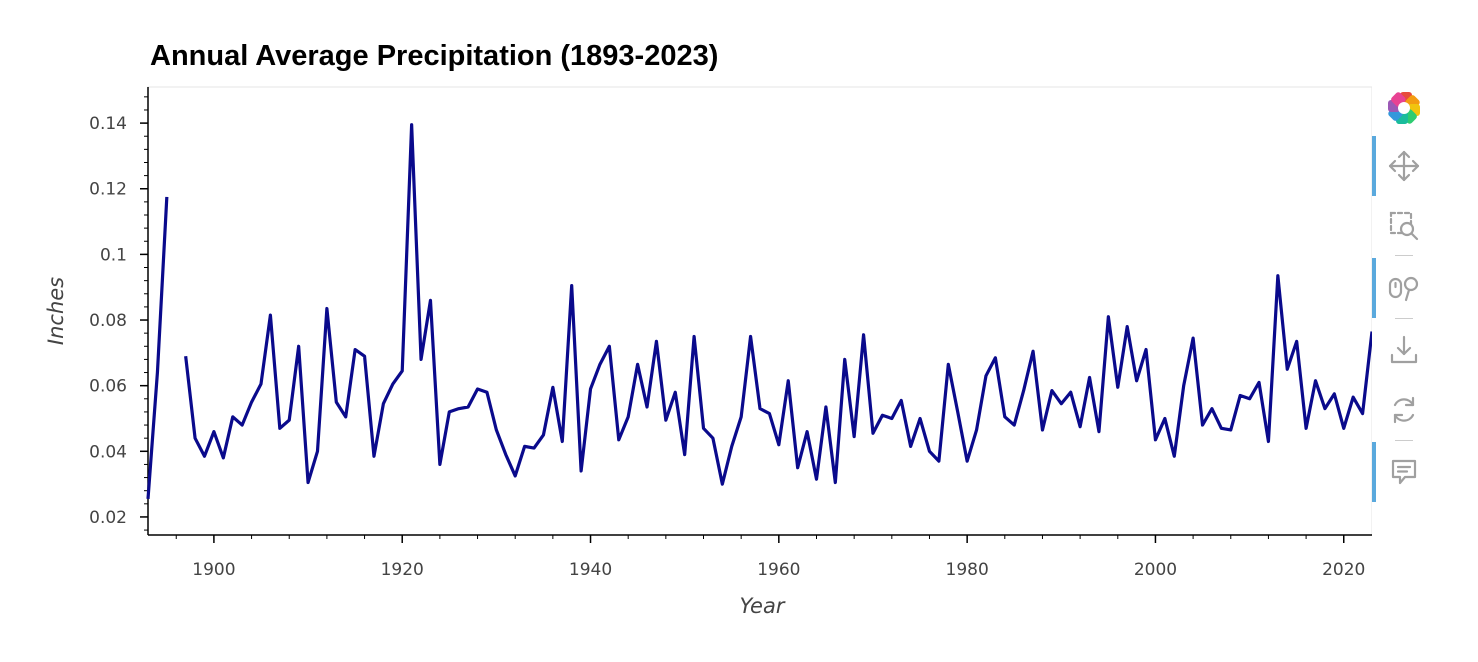  I want to click on y-tick-label: 0.04, so click(108, 452).